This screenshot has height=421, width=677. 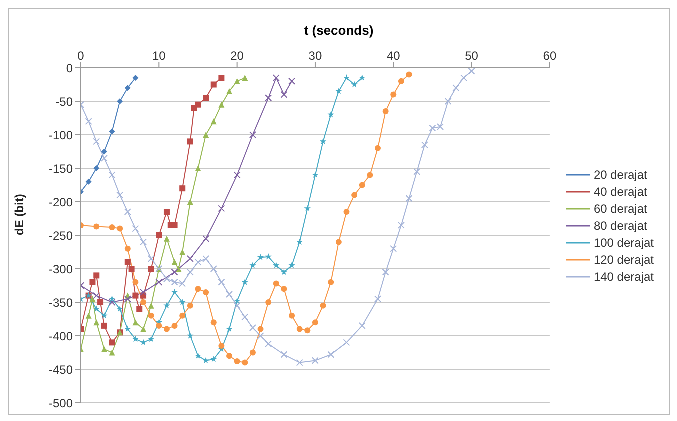 I want to click on y-tick-label: -350, so click(x=61, y=303).